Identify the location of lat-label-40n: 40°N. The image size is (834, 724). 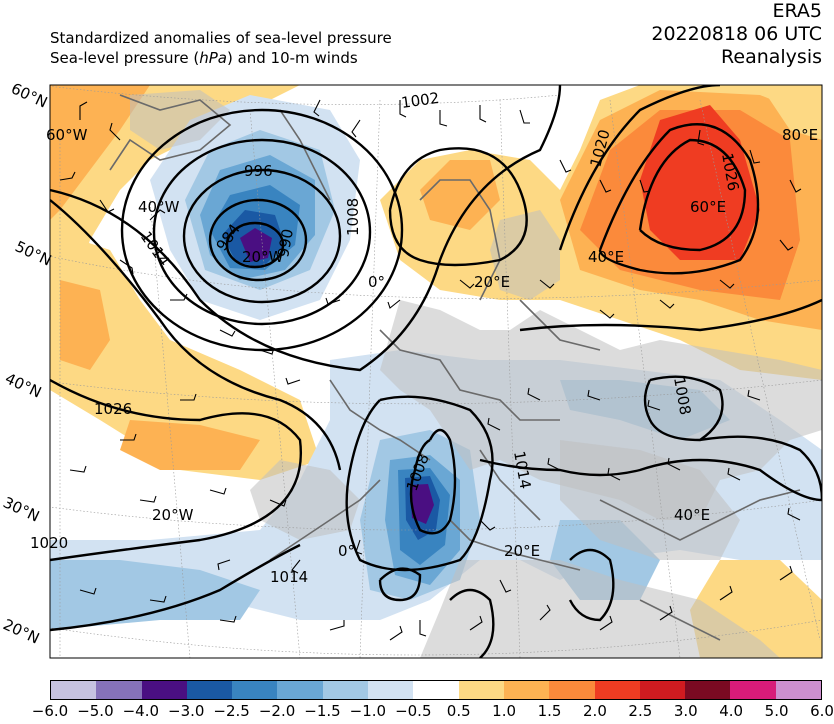
(23, 385).